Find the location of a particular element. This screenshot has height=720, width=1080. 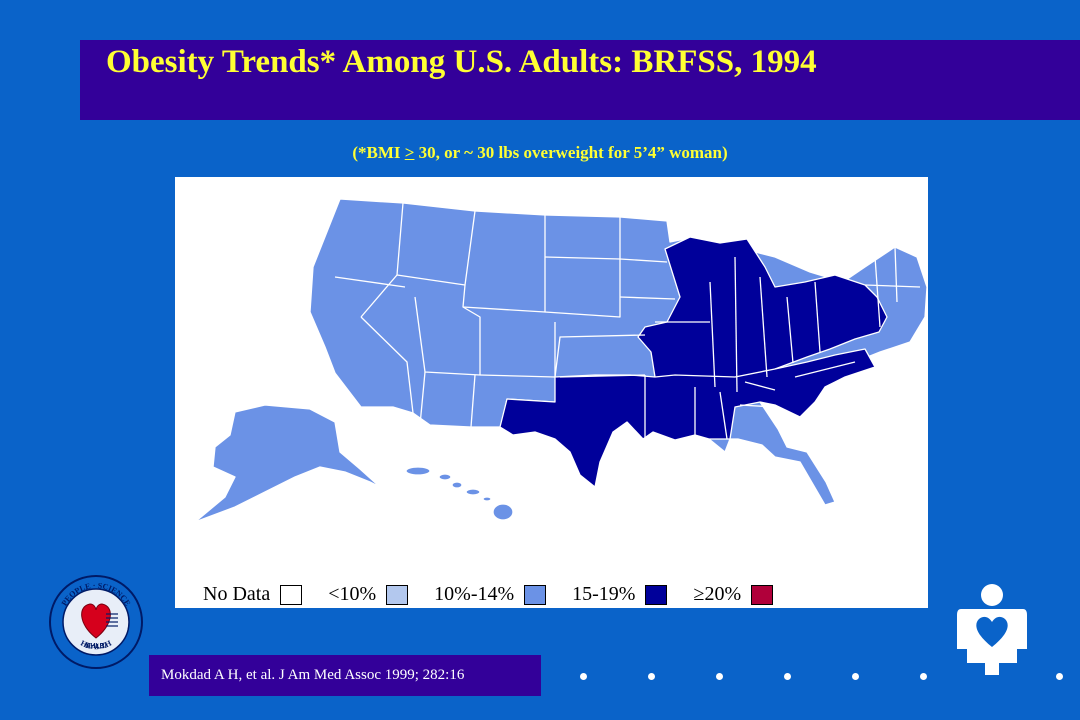

legend-swatch-white is located at coordinates (291, 594).